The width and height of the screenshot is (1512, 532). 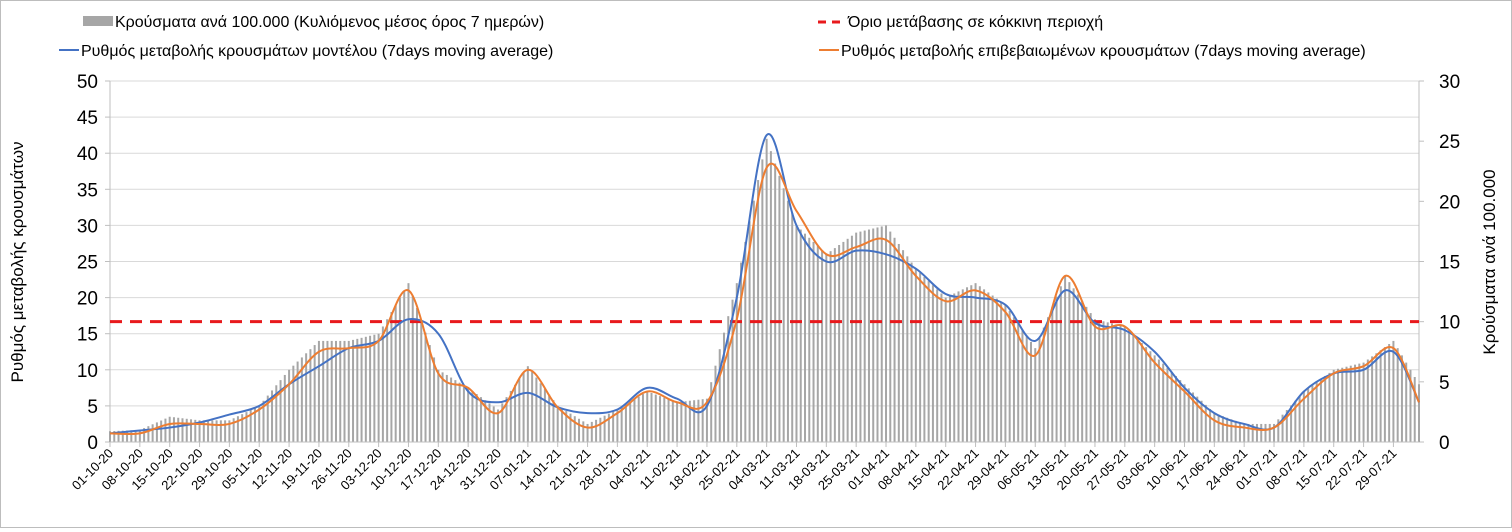 What do you see at coordinates (1449, 142) in the screenshot?
I see `y2-tick-label: 25` at bounding box center [1449, 142].